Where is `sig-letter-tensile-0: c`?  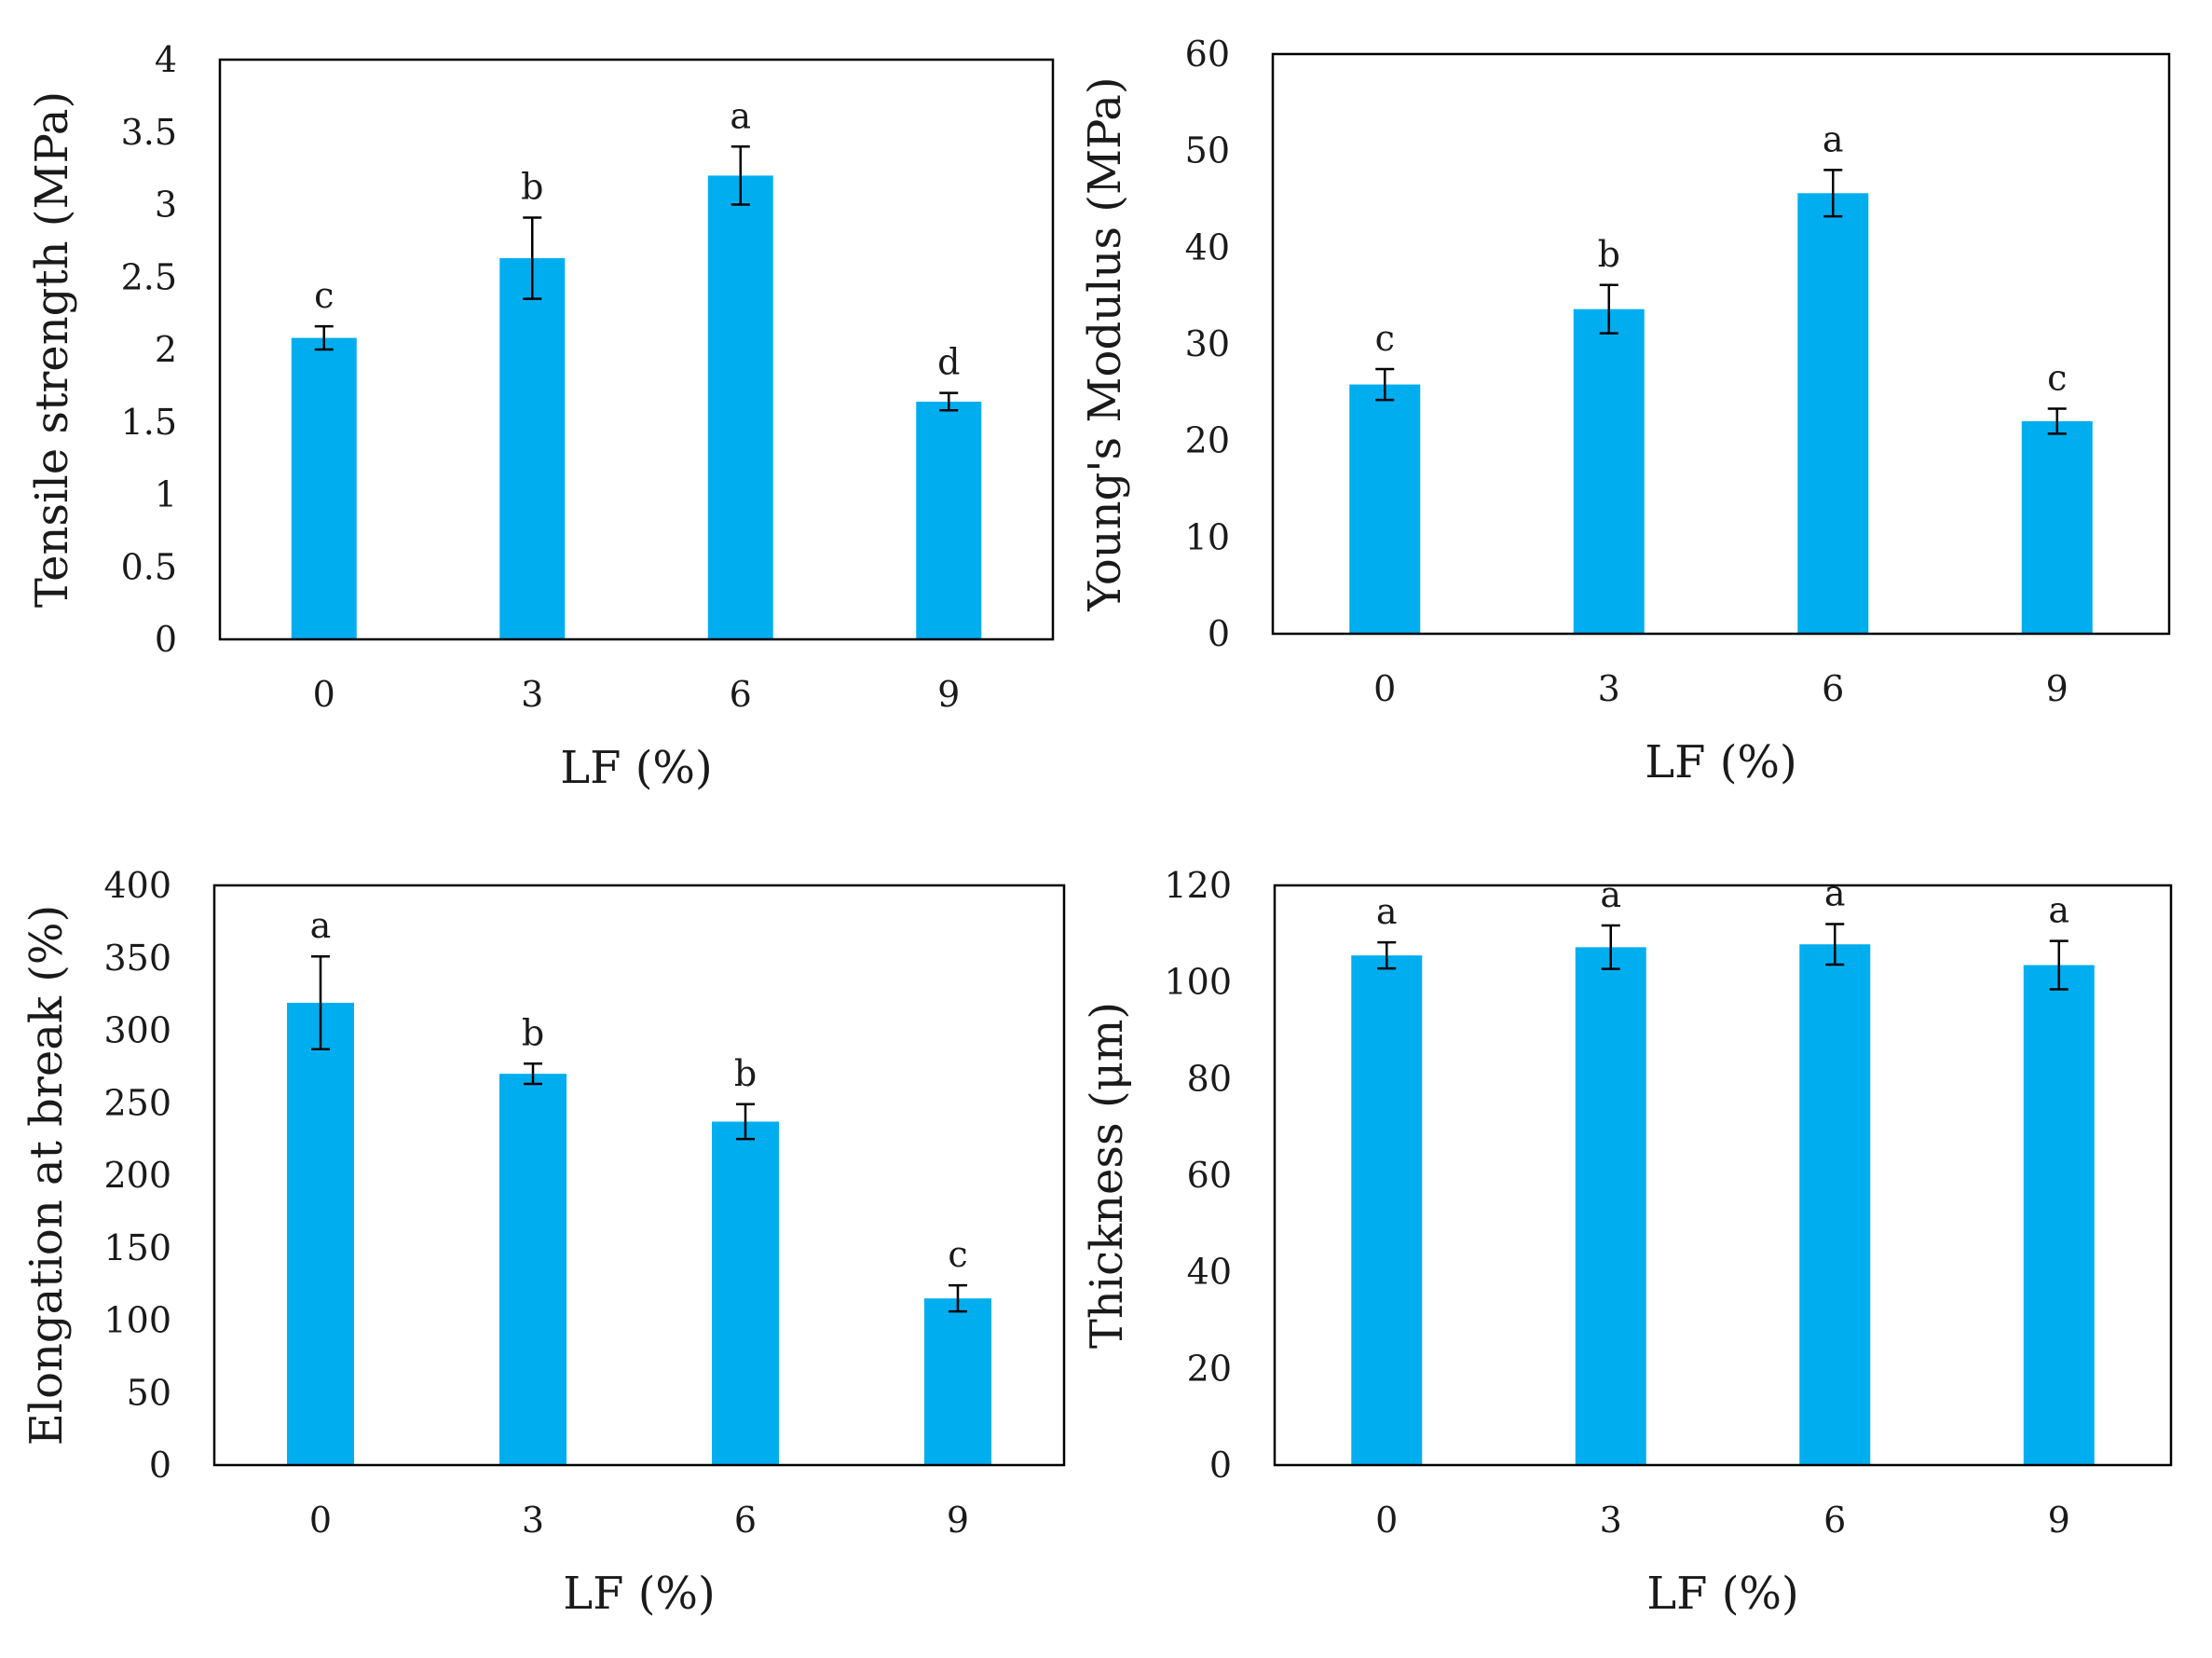 sig-letter-tensile-0: c is located at coordinates (324, 295).